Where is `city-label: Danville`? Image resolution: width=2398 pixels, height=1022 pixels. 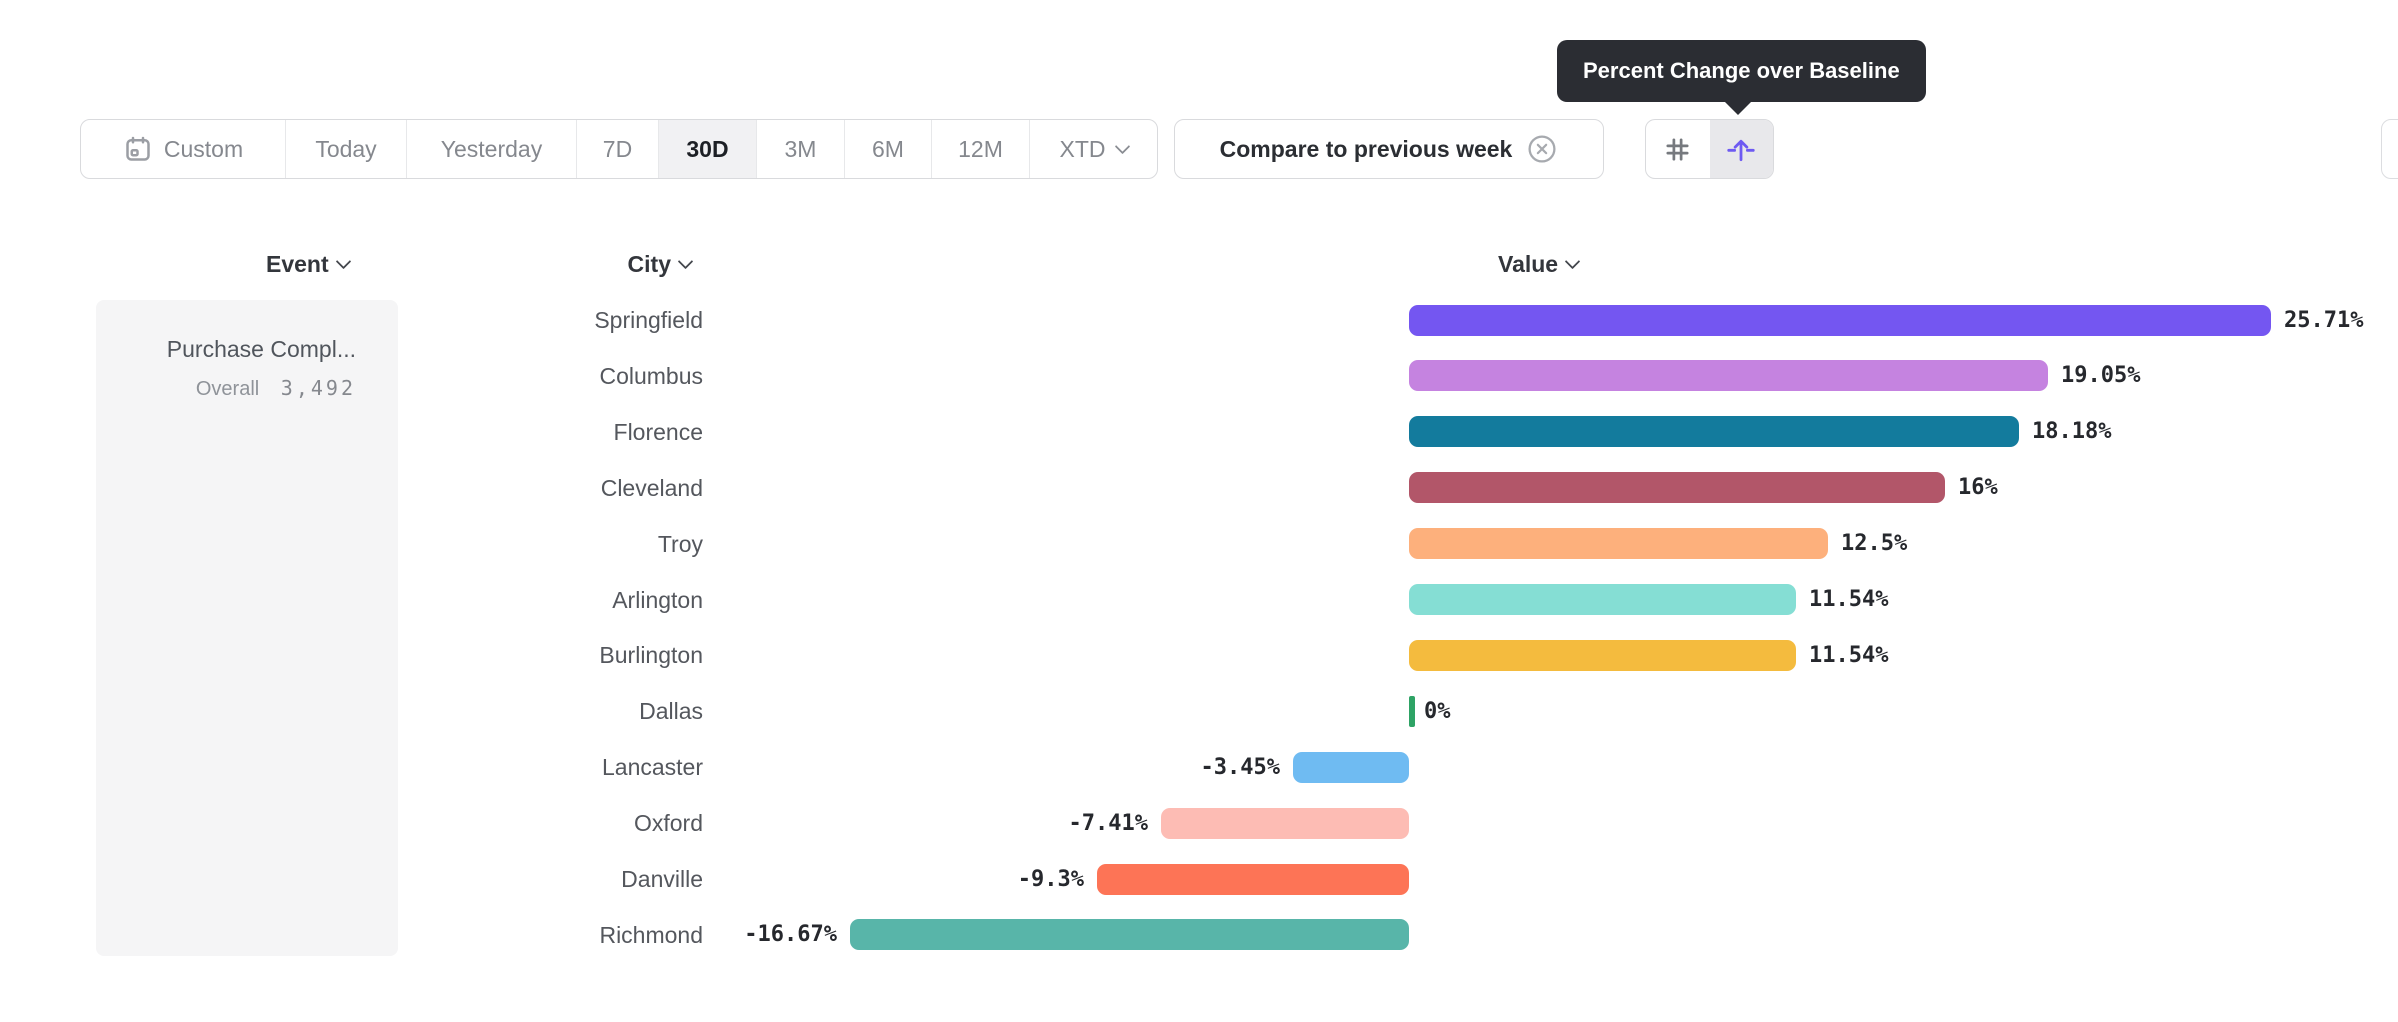 city-label: Danville is located at coordinates (662, 879).